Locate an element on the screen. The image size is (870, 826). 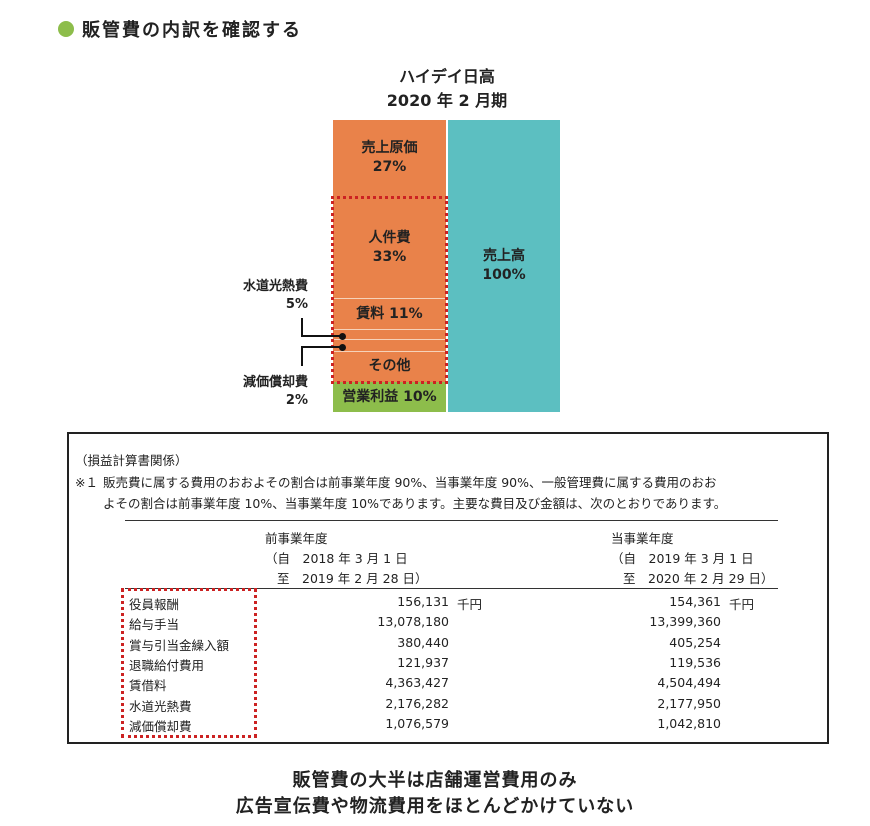
chart-period: 2020 年 2 月期 is located at coordinates (447, 100).